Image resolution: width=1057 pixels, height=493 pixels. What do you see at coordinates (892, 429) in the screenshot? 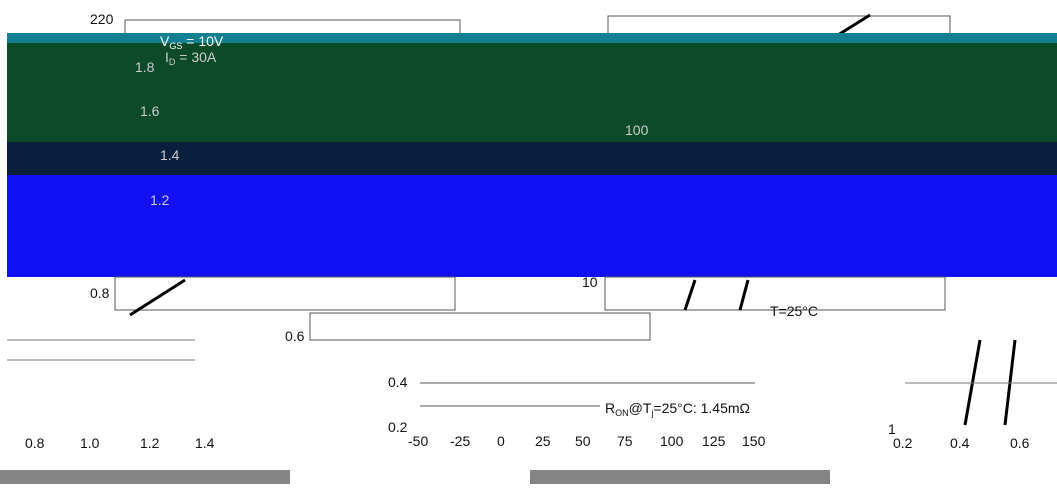
I see `tick-label: 1` at bounding box center [892, 429].